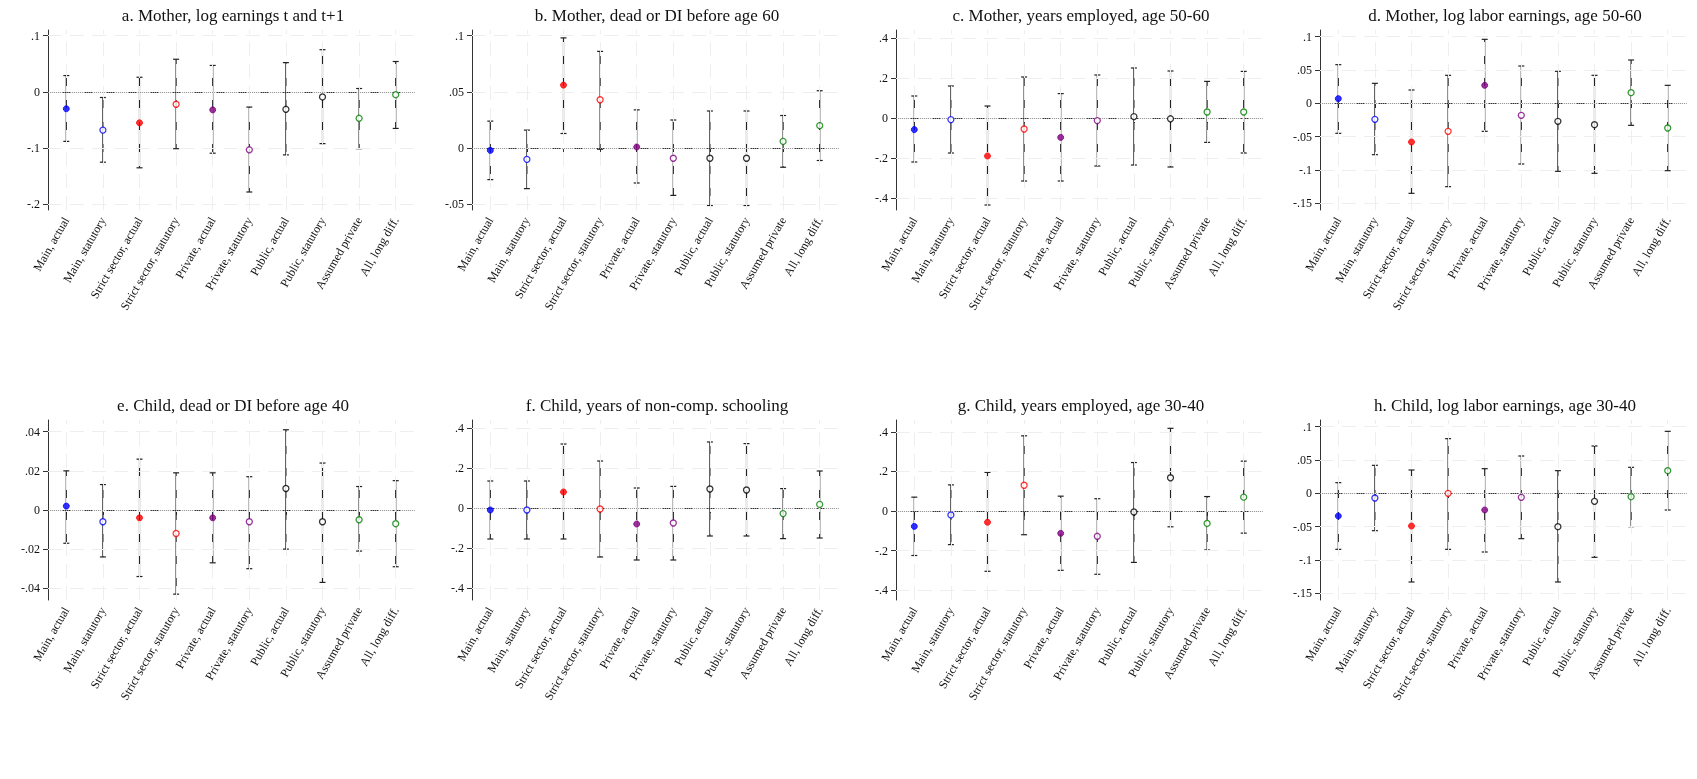 Image resolution: width=1697 pixels, height=779 pixels. Describe the element at coordinates (1302, 203) in the screenshot. I see `y-tick-label: -.15` at that location.